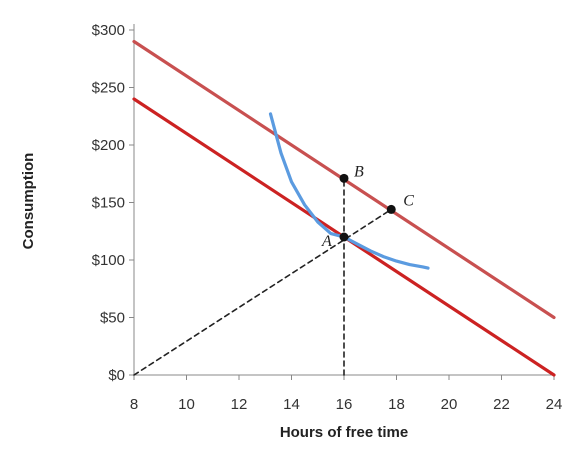 This screenshot has height=452, width=574. What do you see at coordinates (108, 203) in the screenshot?
I see `y-tick-label: $150` at bounding box center [108, 203].